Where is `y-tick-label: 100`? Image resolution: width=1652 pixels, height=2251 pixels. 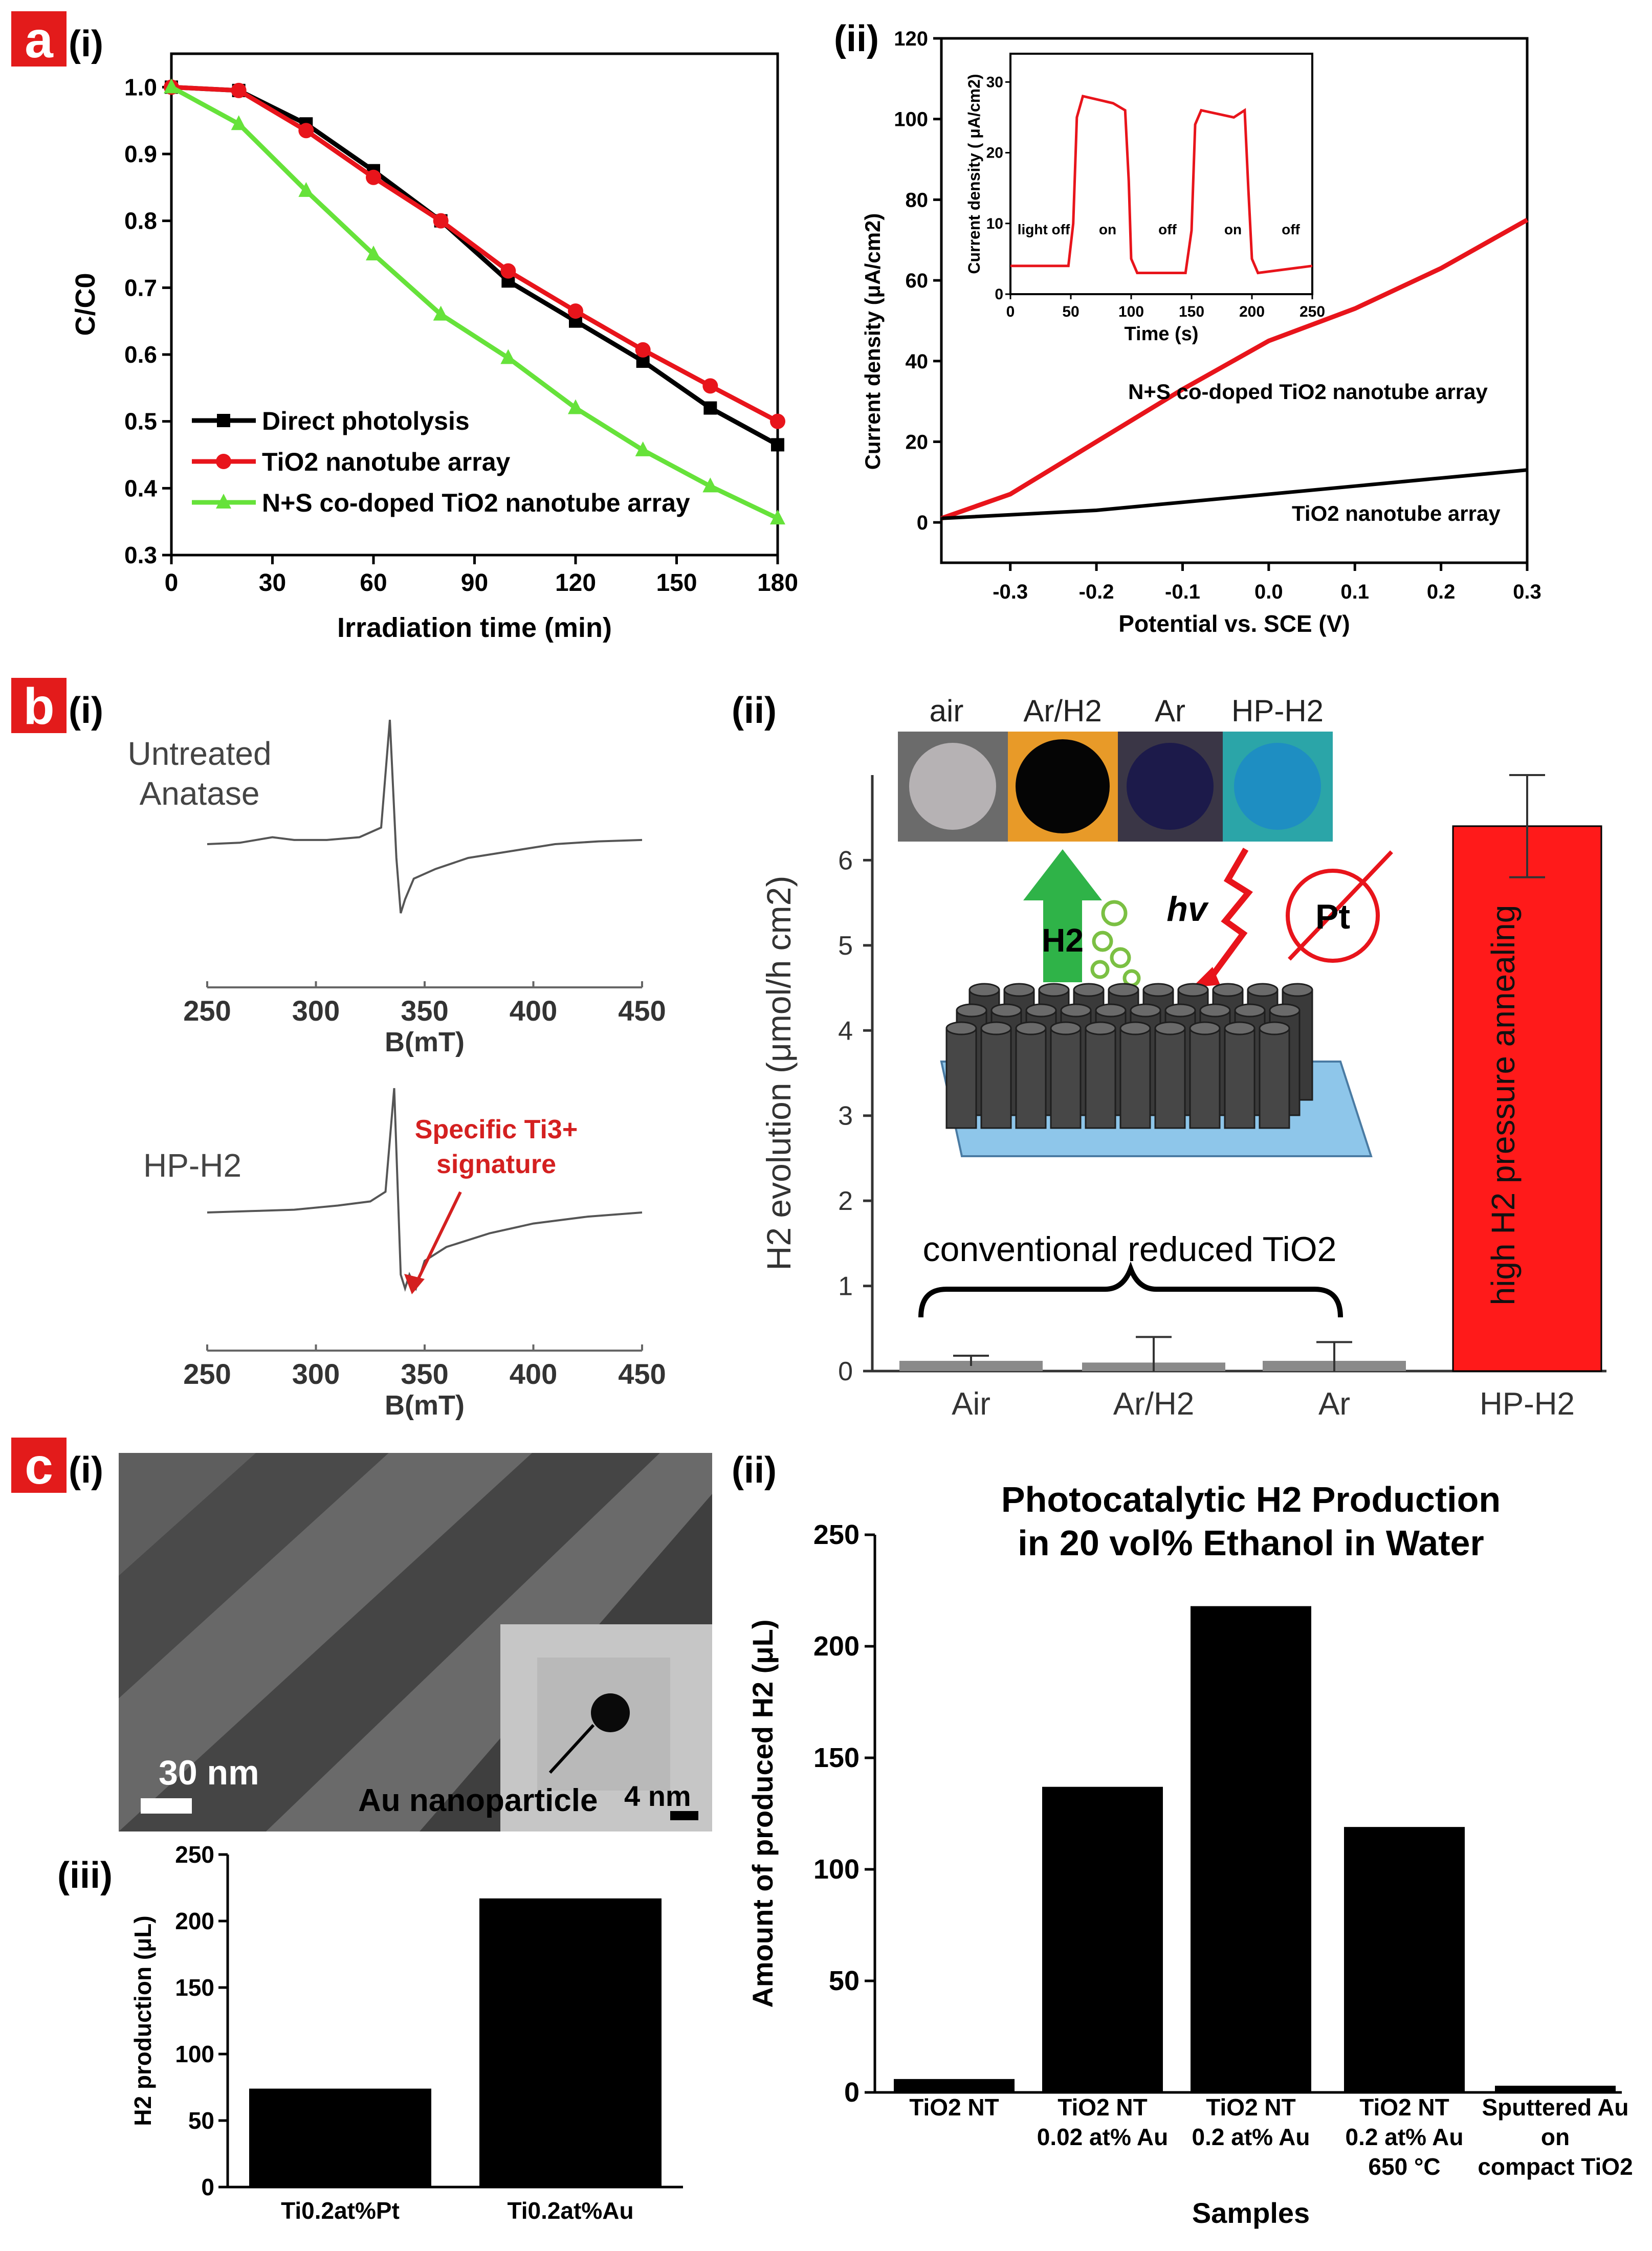 y-tick-label: 100 is located at coordinates (194, 2054).